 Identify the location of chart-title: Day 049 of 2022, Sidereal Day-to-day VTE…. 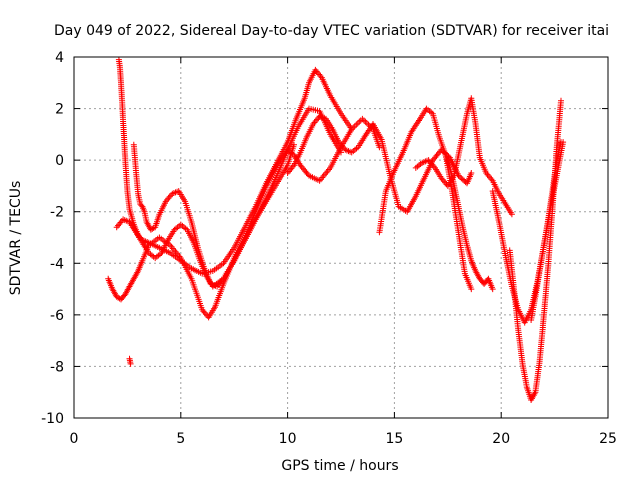
(331, 31).